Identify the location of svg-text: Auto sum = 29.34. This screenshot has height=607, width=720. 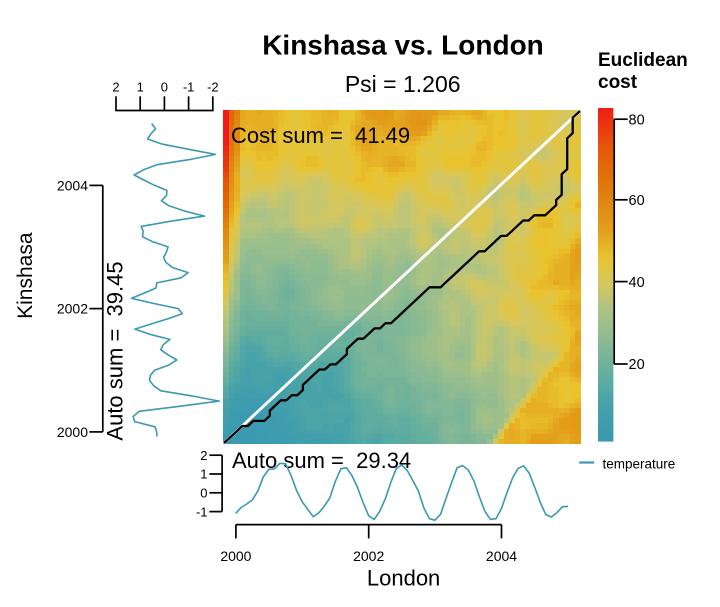
(321, 460).